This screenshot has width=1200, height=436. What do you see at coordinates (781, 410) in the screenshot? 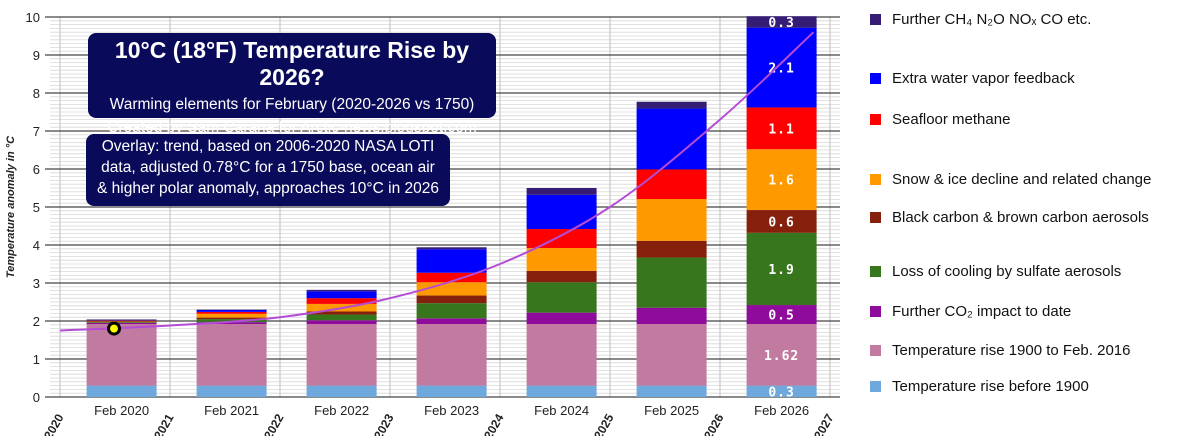
I see `category-label: Feb 2026` at bounding box center [781, 410].